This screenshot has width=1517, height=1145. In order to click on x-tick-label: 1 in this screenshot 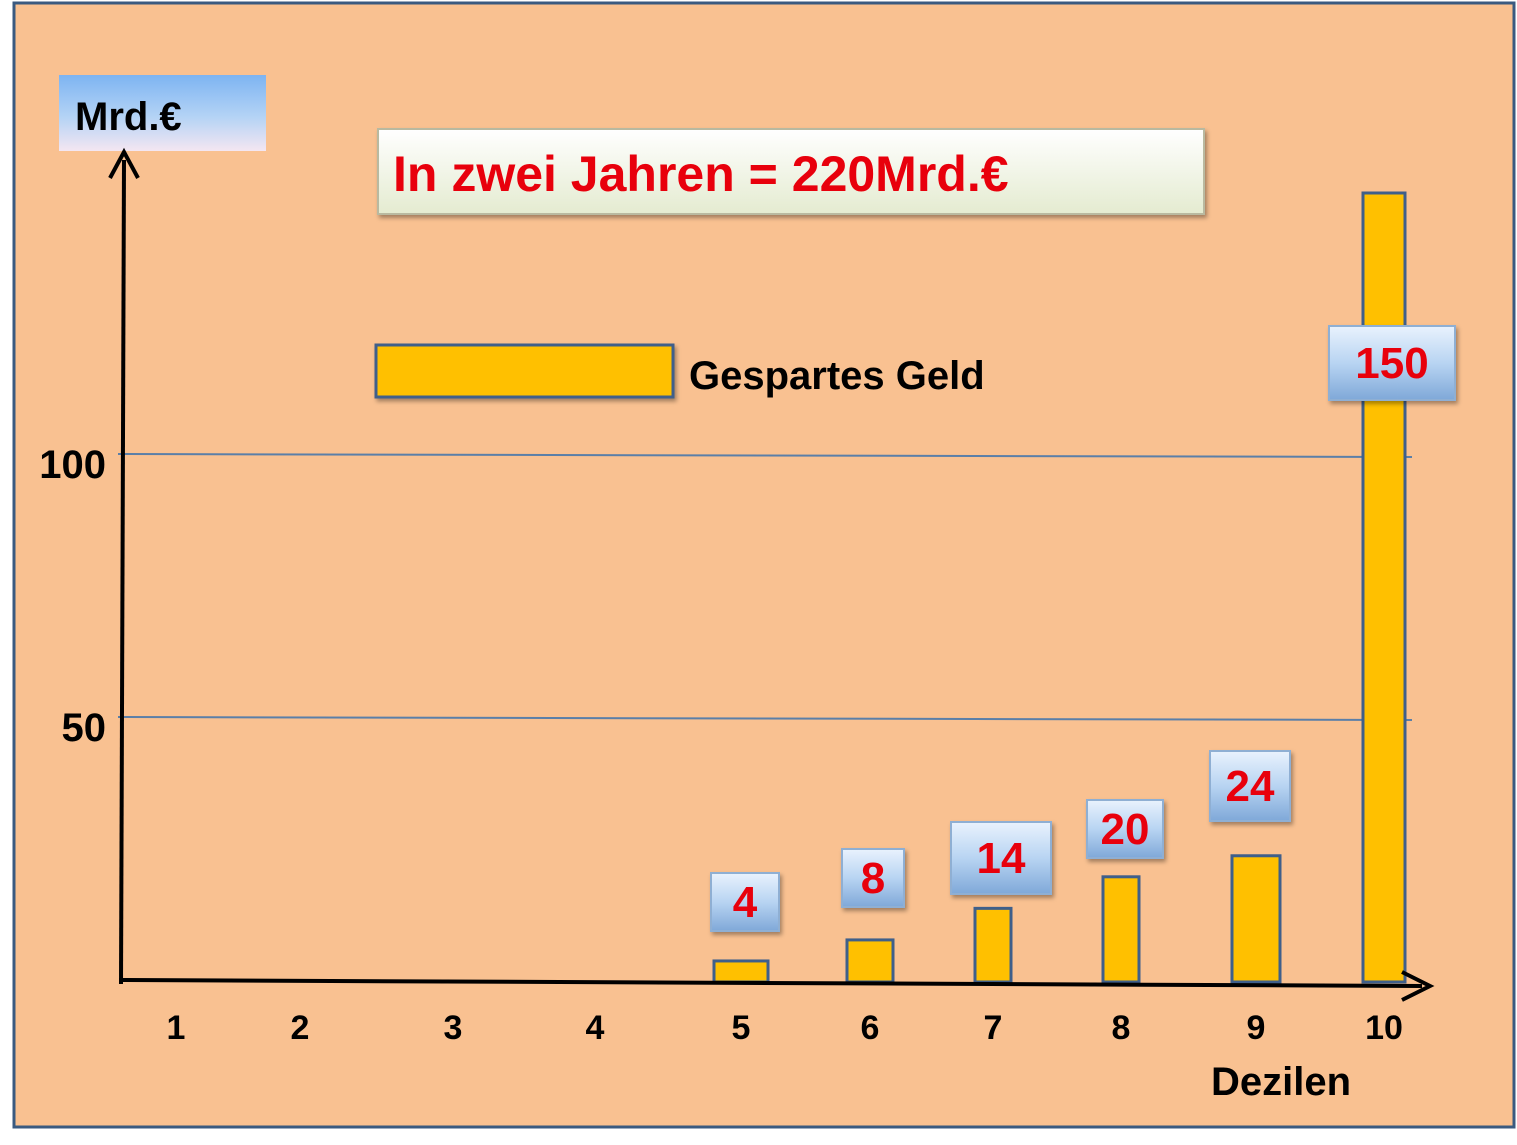, I will do `click(176, 1028)`.